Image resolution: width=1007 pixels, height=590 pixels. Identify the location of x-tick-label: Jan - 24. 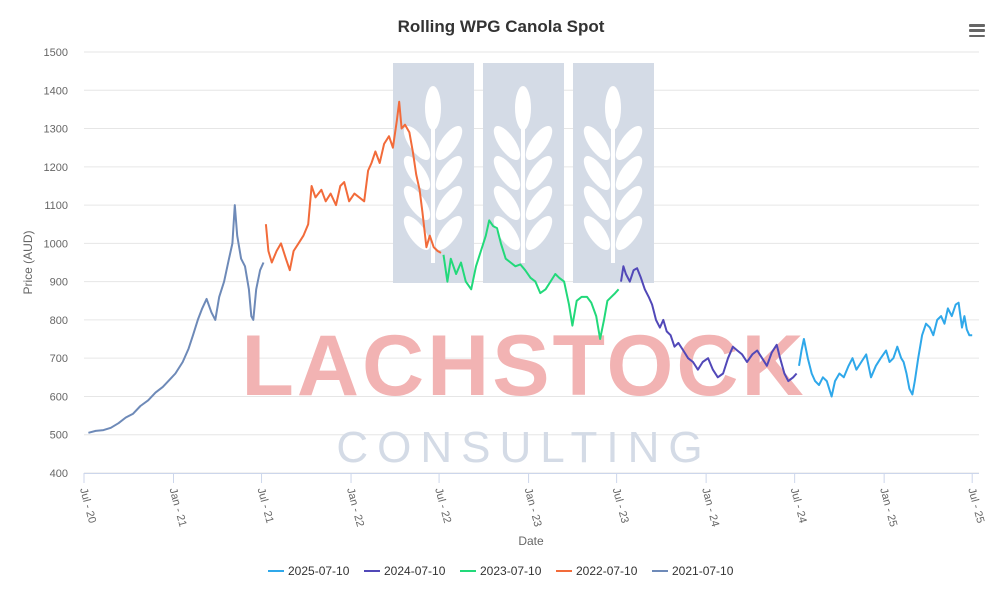
(710, 508).